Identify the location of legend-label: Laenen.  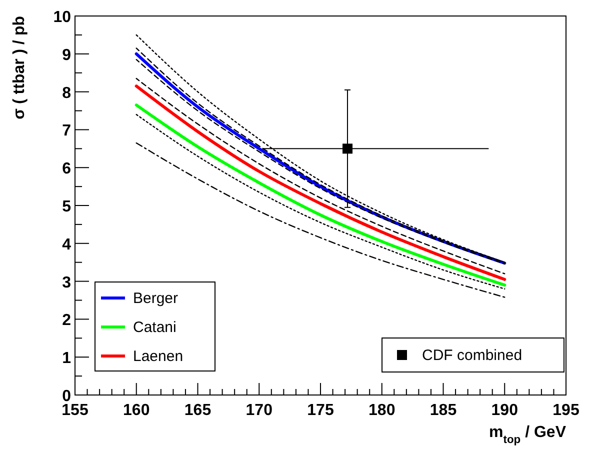
(158, 356).